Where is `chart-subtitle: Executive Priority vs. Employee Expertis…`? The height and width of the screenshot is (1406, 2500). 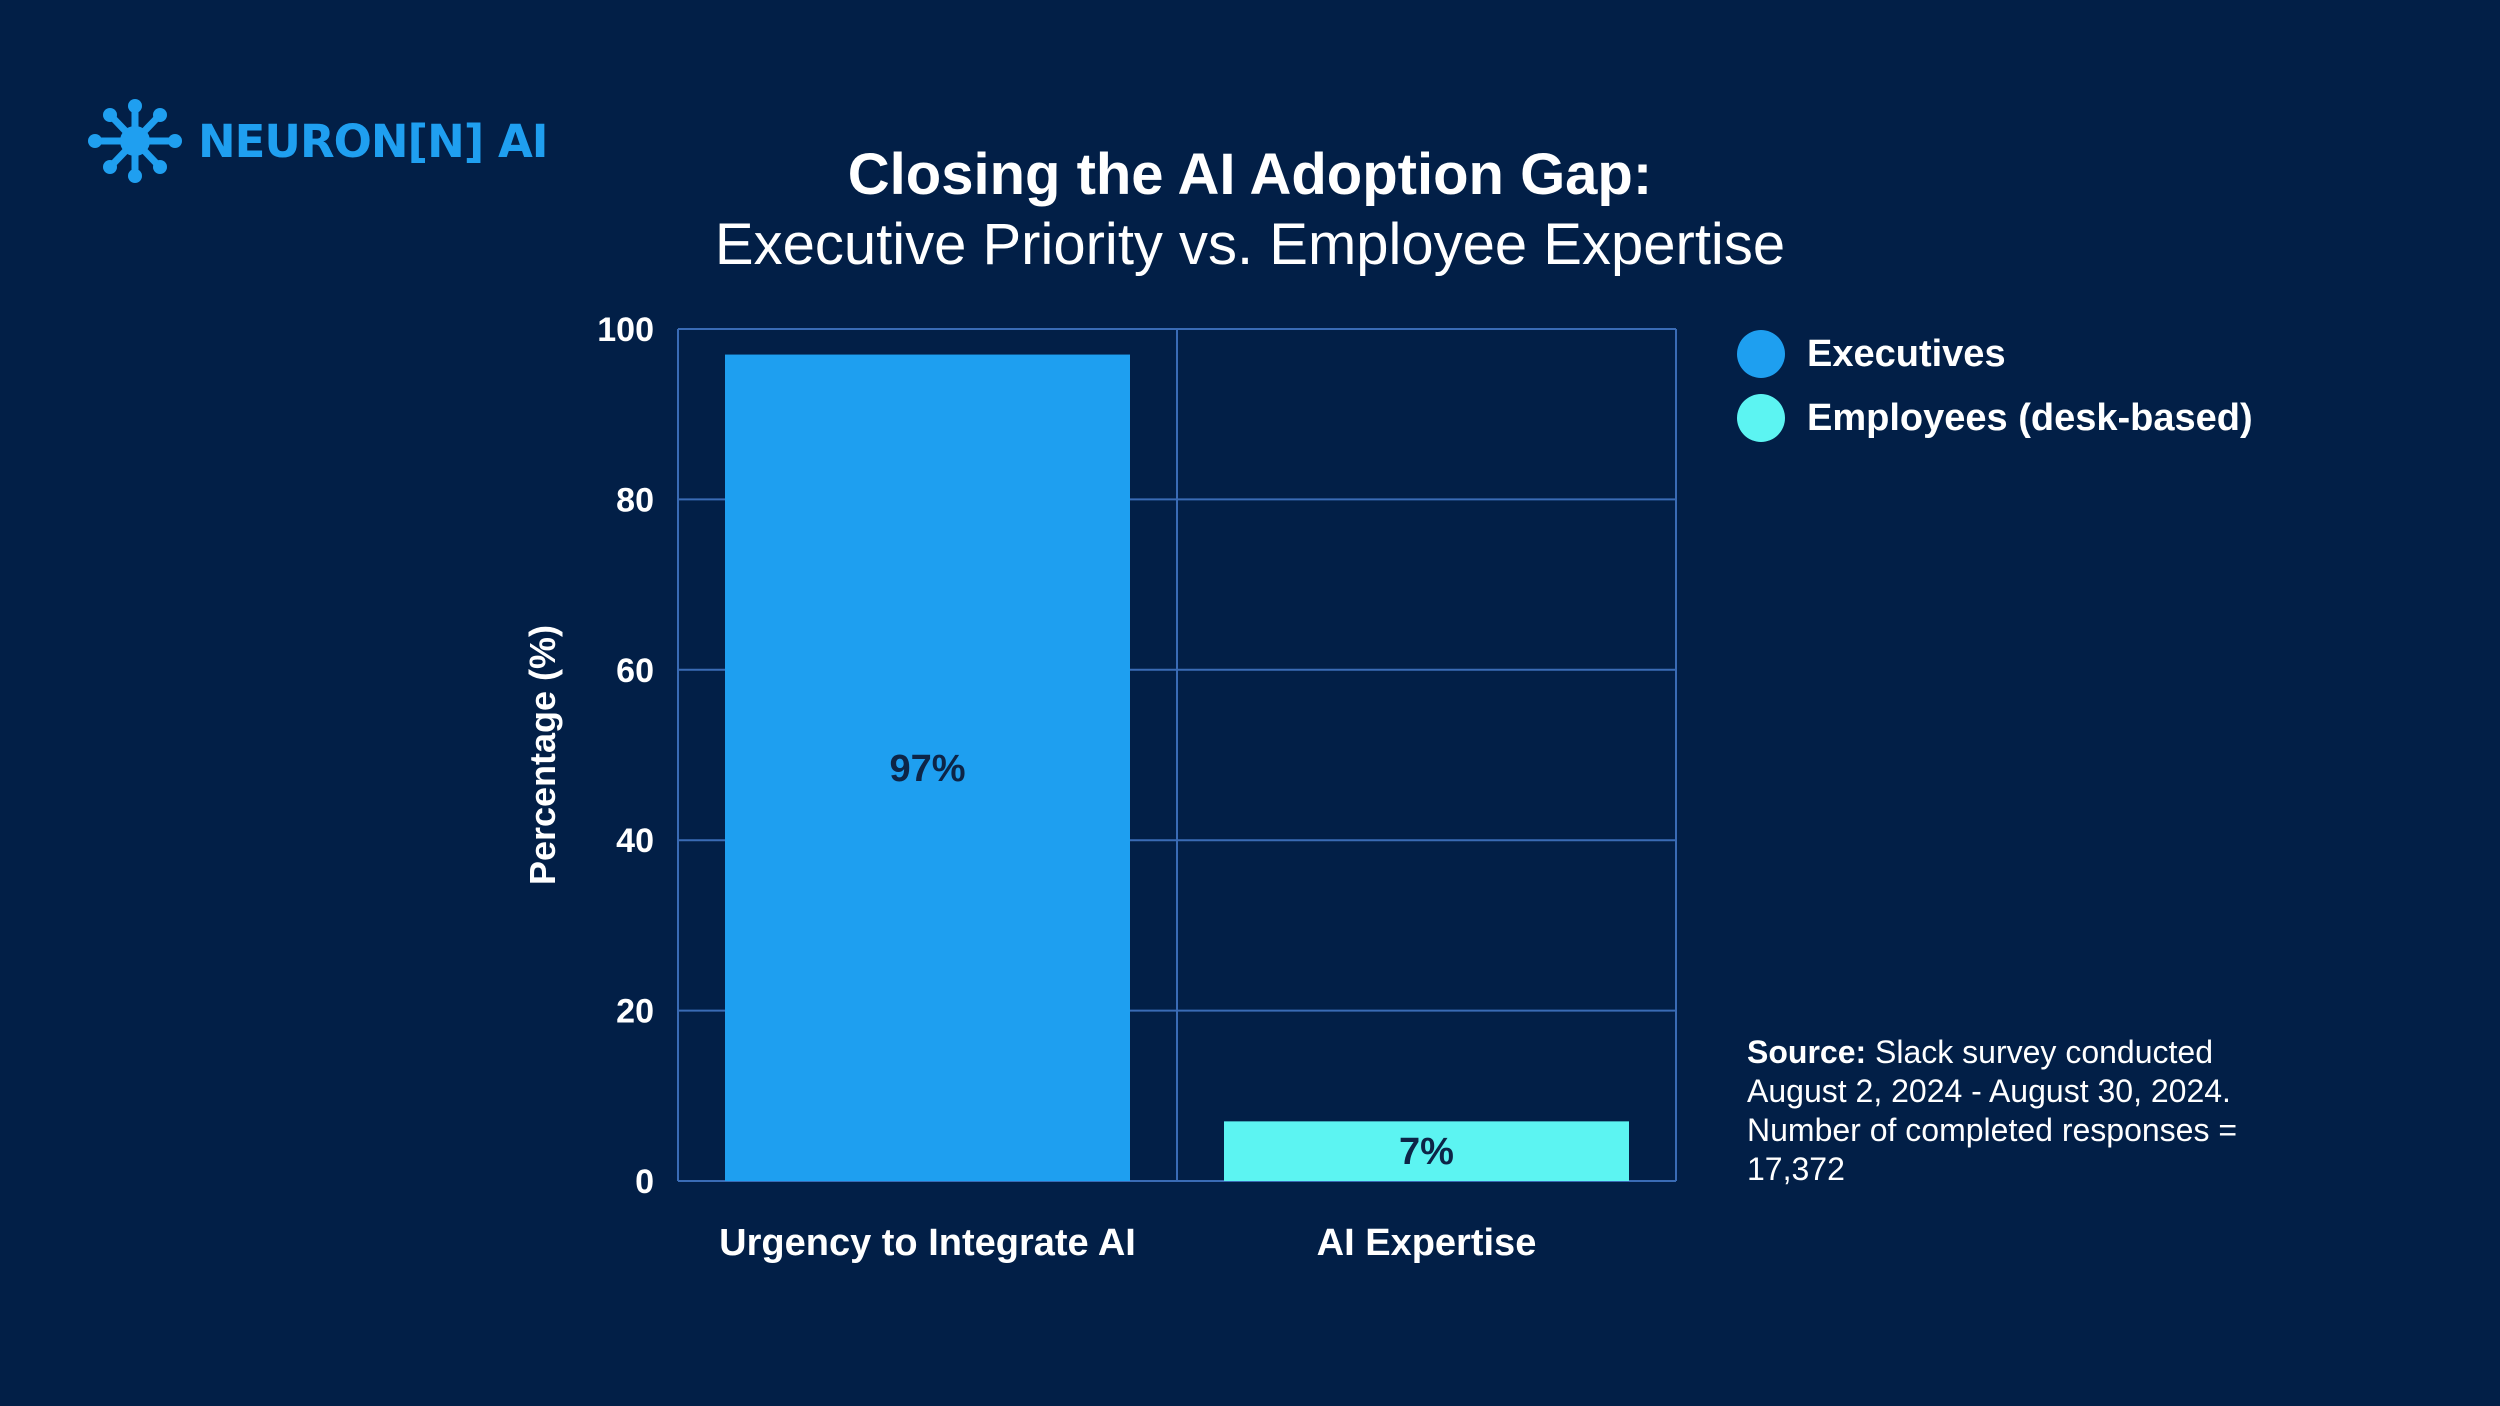 chart-subtitle: Executive Priority vs. Employee Expertis… is located at coordinates (1250, 244).